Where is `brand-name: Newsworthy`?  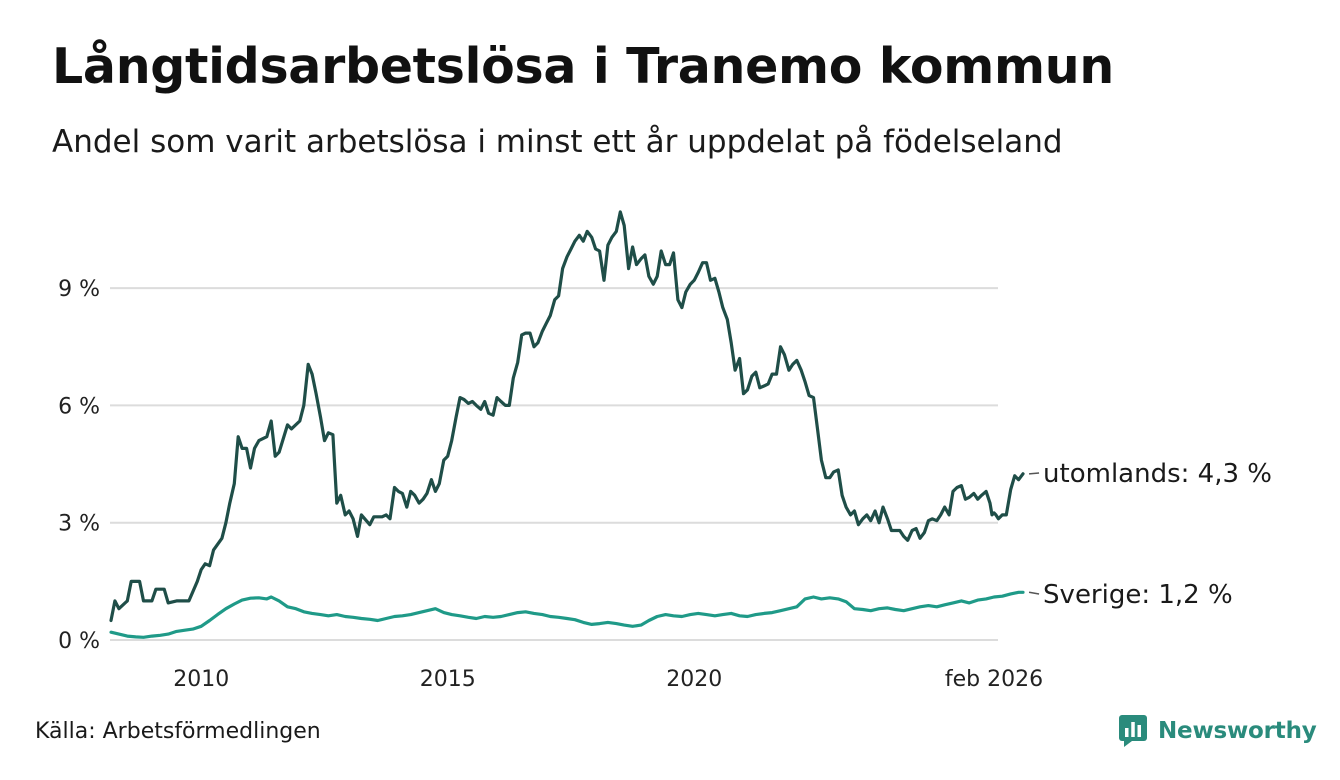 brand-name: Newsworthy is located at coordinates (1237, 731).